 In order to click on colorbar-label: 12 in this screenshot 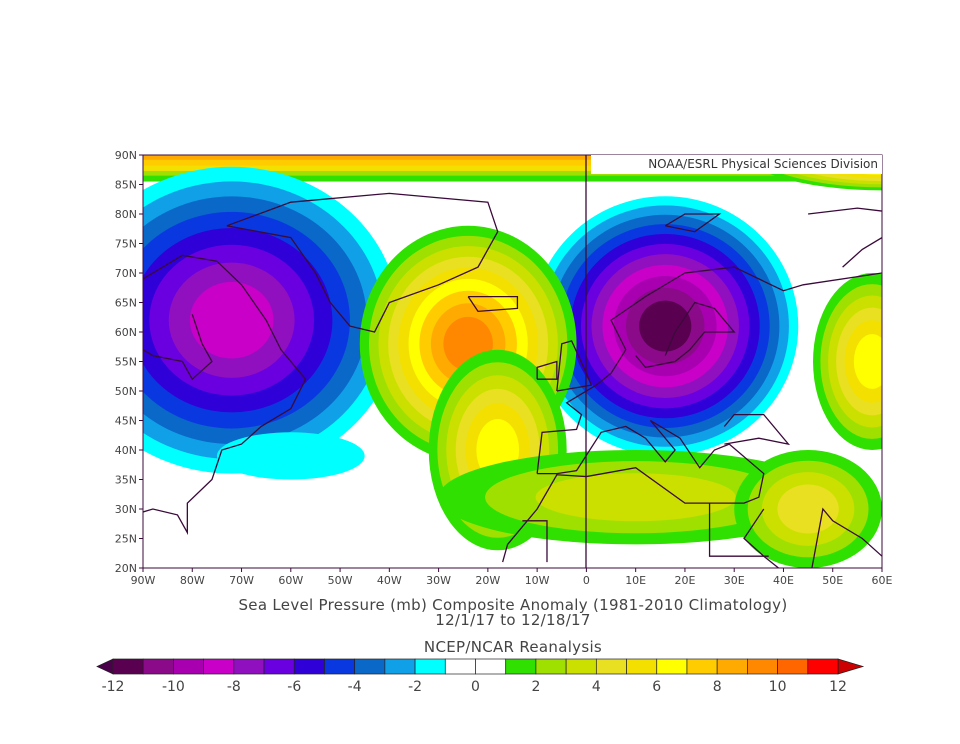, I will do `click(838, 687)`.